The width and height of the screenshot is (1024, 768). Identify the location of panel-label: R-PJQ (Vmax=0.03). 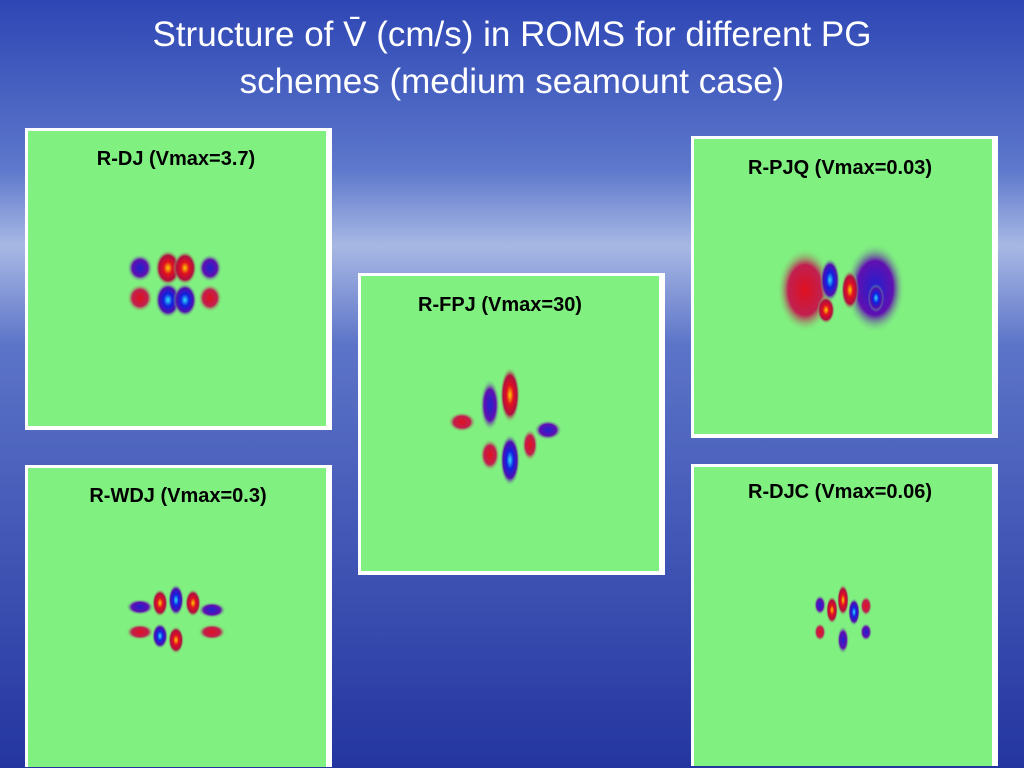
(840, 168).